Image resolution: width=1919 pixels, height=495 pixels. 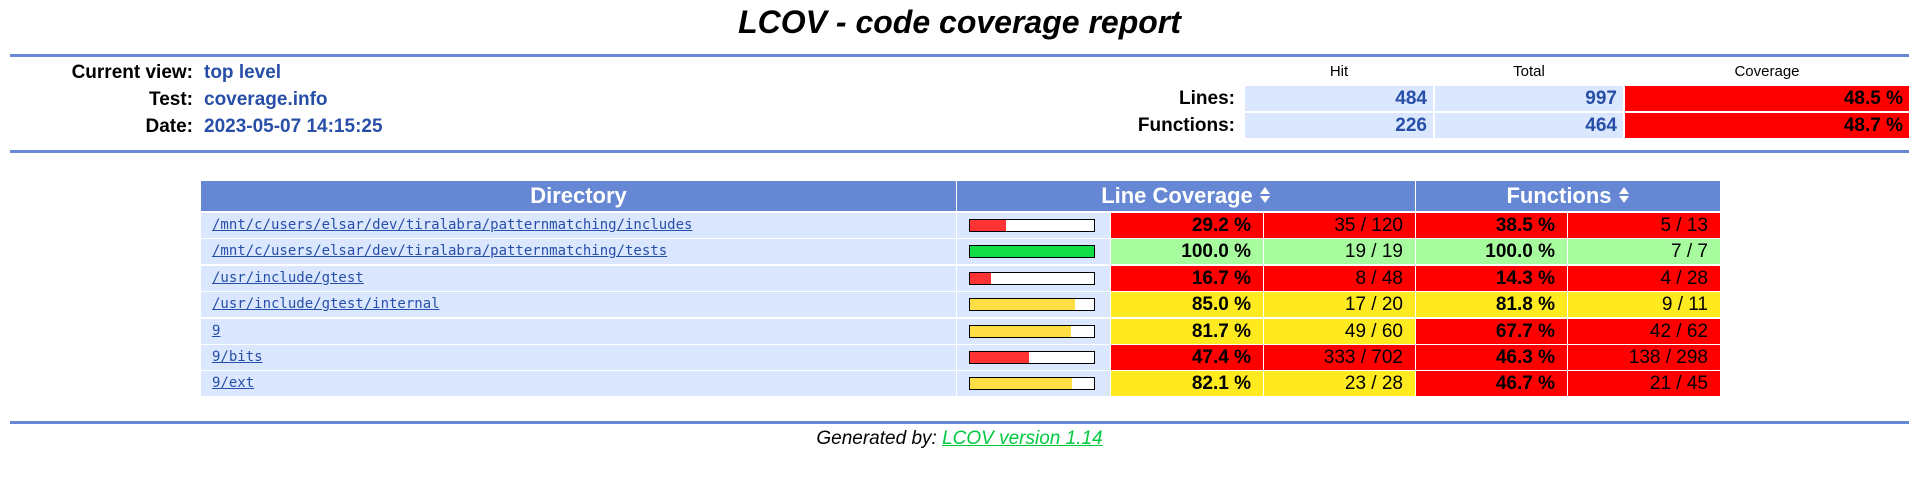 What do you see at coordinates (1187, 225) in the screenshot?
I see `line-coverage-percent: 29.2 %` at bounding box center [1187, 225].